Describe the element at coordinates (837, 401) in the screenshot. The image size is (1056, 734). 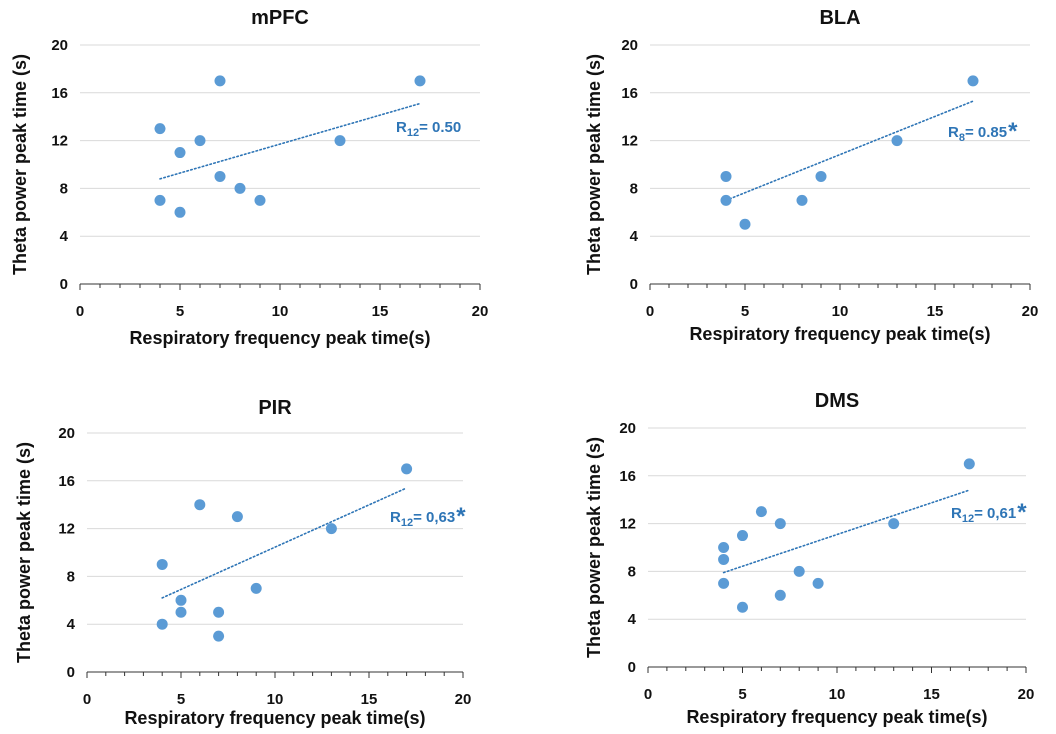
I see `chart-title: DMS` at that location.